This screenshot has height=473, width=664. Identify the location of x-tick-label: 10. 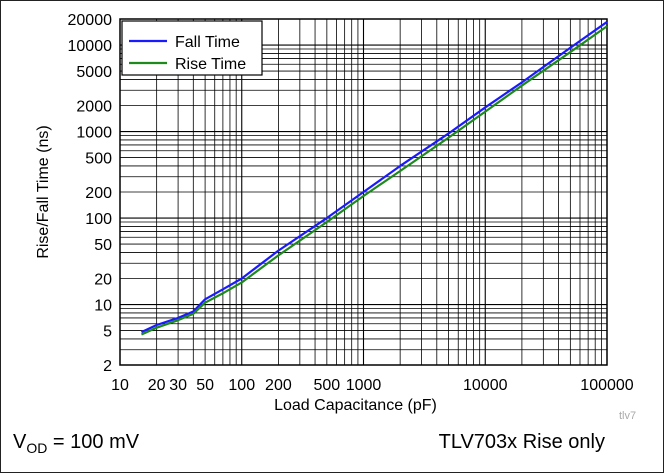
(120, 385).